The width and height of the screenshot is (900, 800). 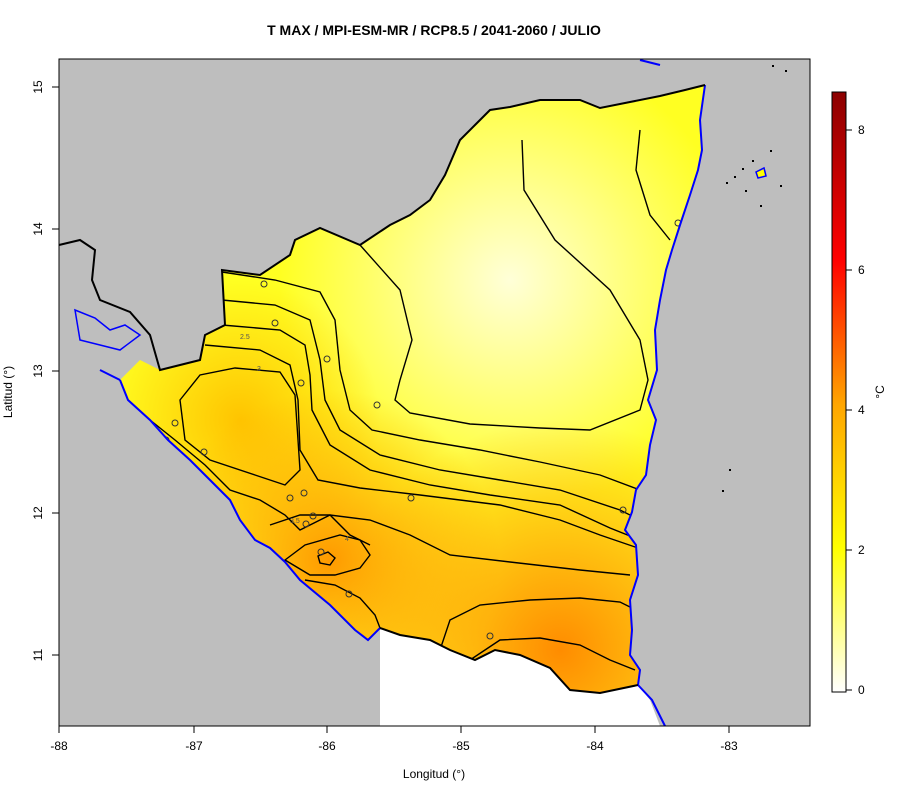 I want to click on colorbar-tick-label: 6, so click(x=861, y=270).